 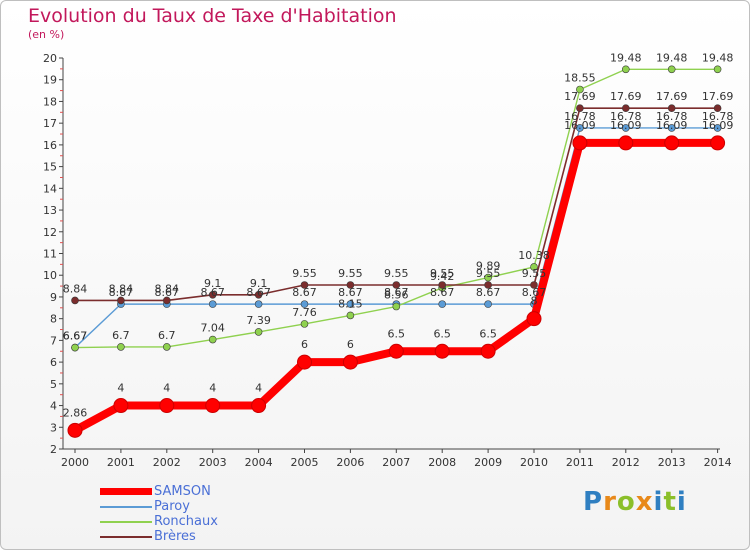 I want to click on chart-subtitle: (en %), so click(x=46, y=34).